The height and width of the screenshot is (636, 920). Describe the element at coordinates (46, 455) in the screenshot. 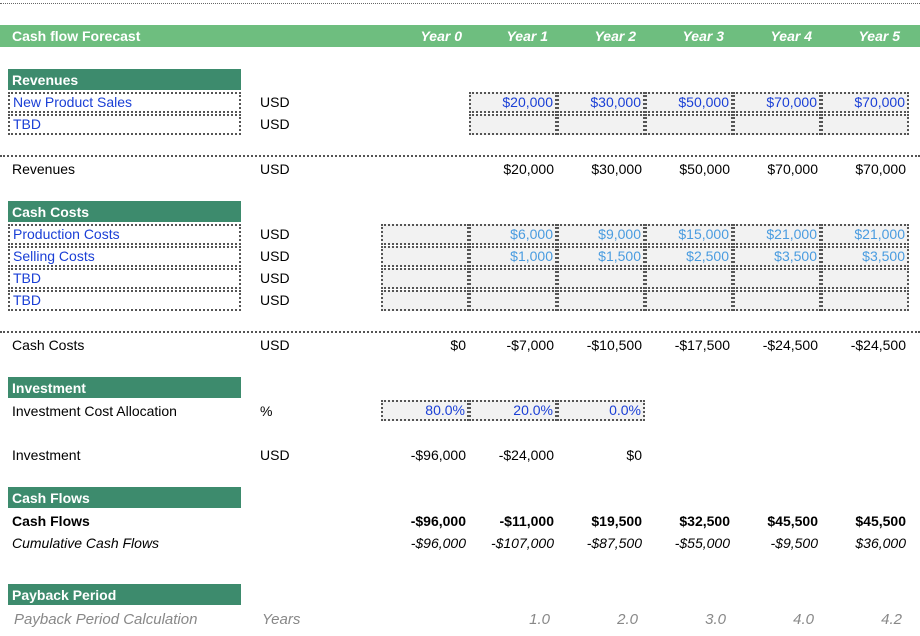

I see `investment-total-label: Investment` at that location.